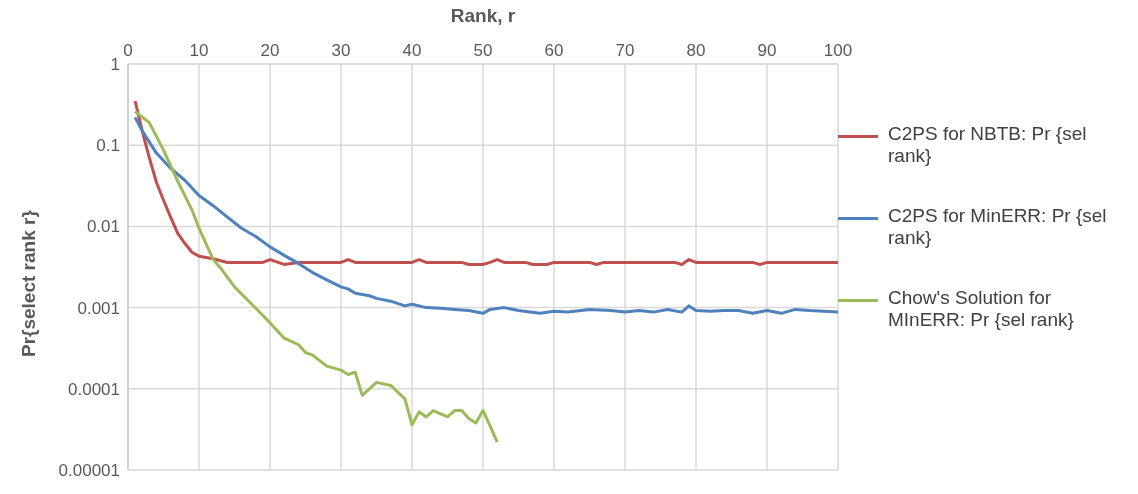 The image size is (1138, 494). I want to click on y-axis-title: Pr{select rank r}, so click(28, 283).